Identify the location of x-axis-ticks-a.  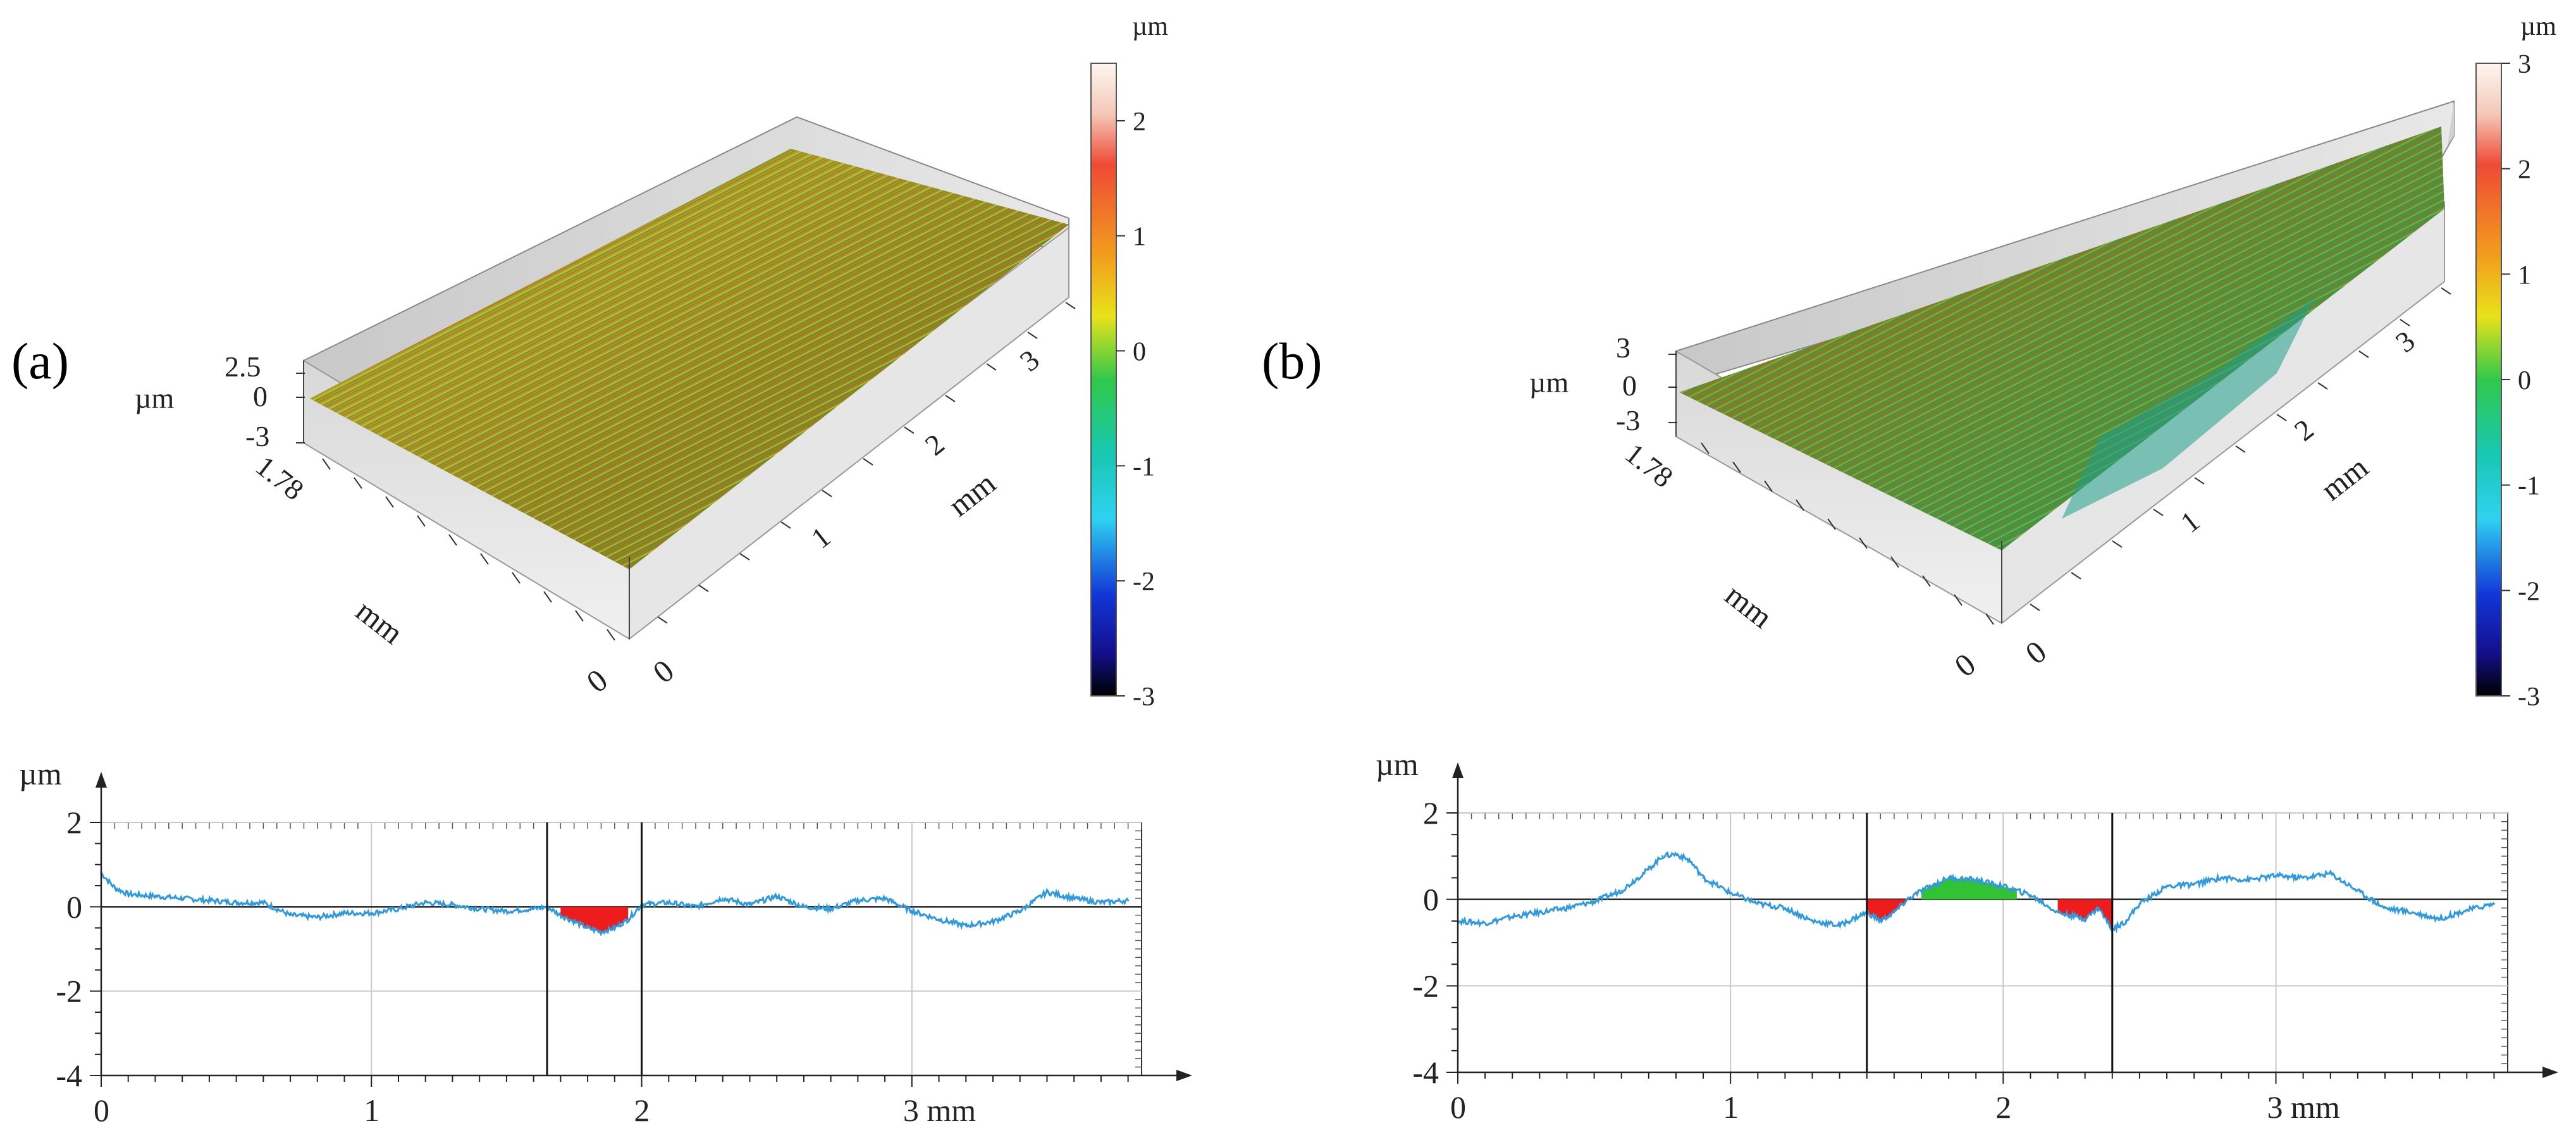
(866, 463).